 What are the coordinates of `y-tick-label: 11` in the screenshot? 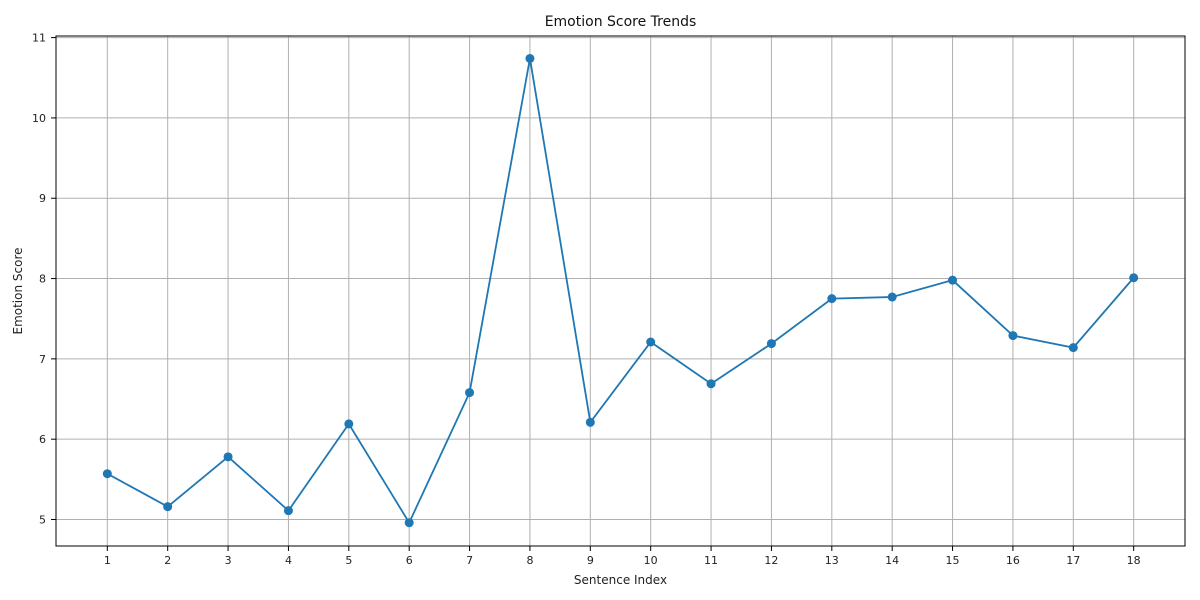 It's located at (39, 38).